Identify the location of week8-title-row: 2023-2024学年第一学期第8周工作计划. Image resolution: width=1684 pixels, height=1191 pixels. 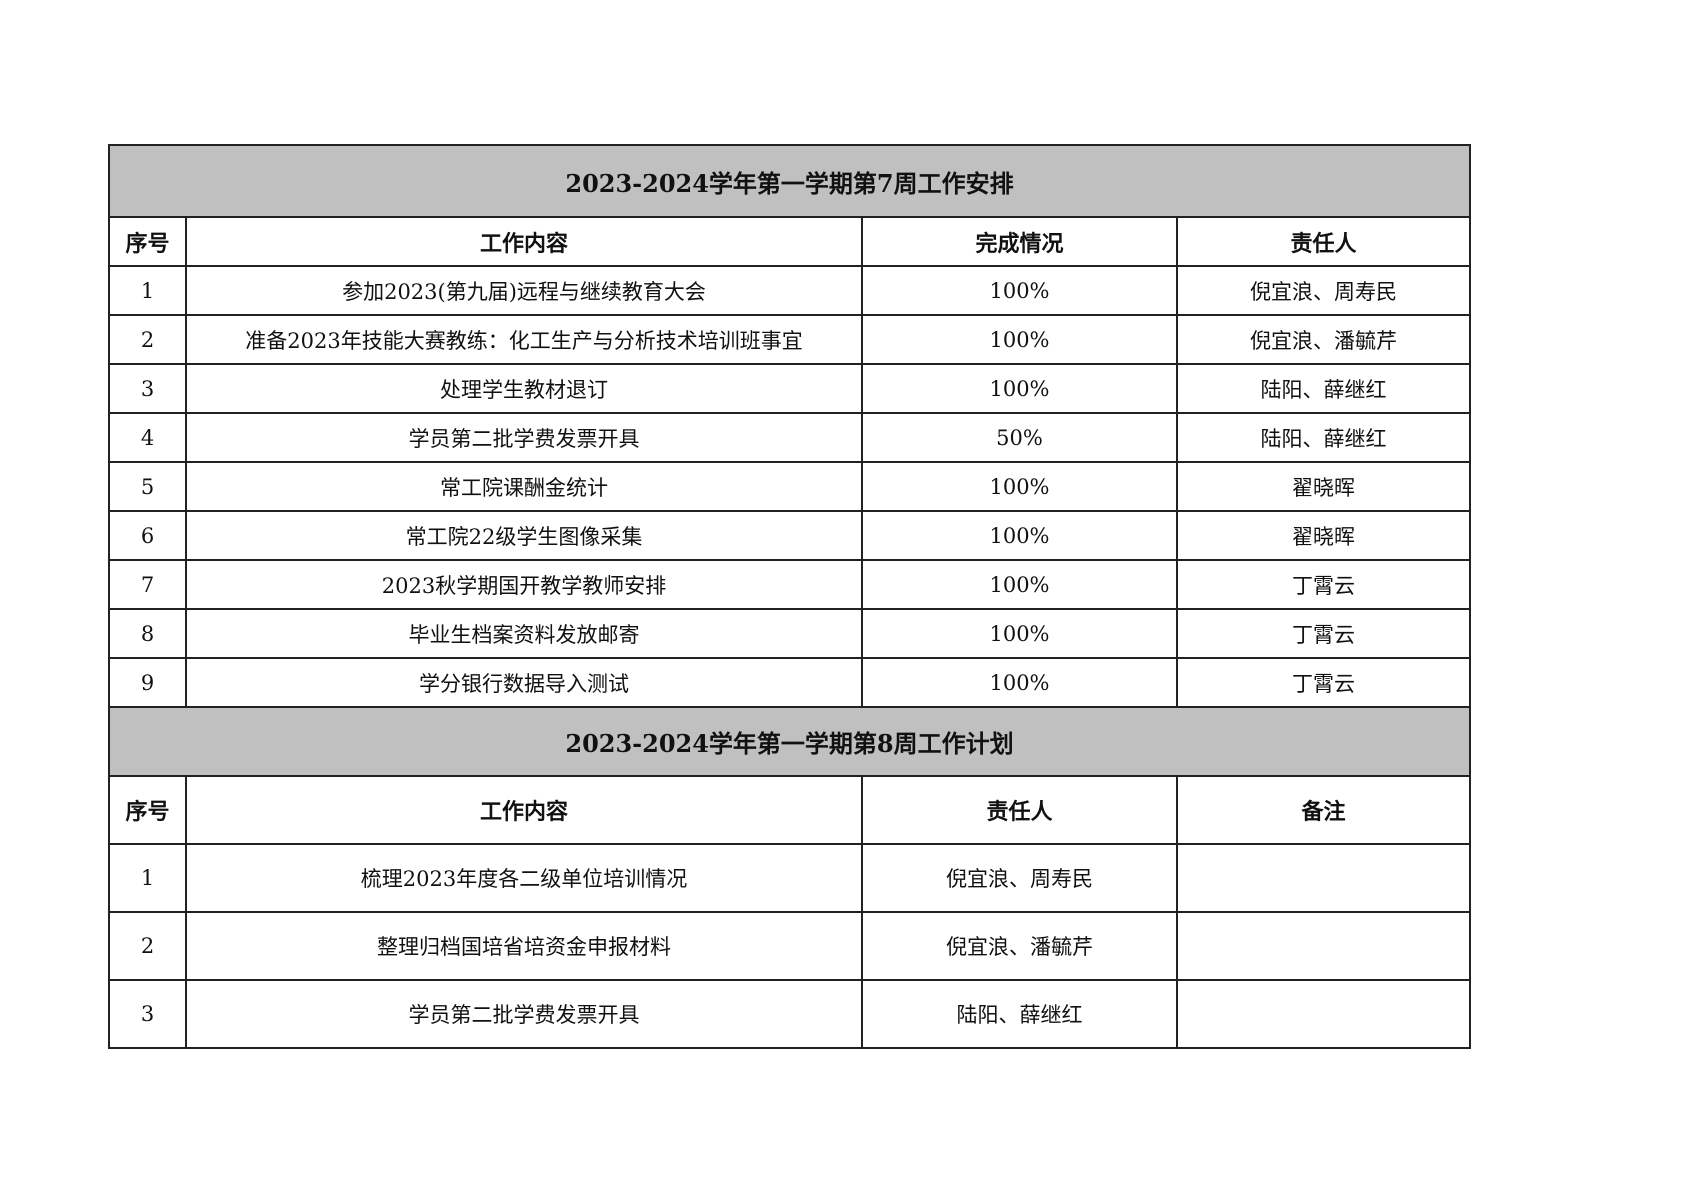
(789, 741).